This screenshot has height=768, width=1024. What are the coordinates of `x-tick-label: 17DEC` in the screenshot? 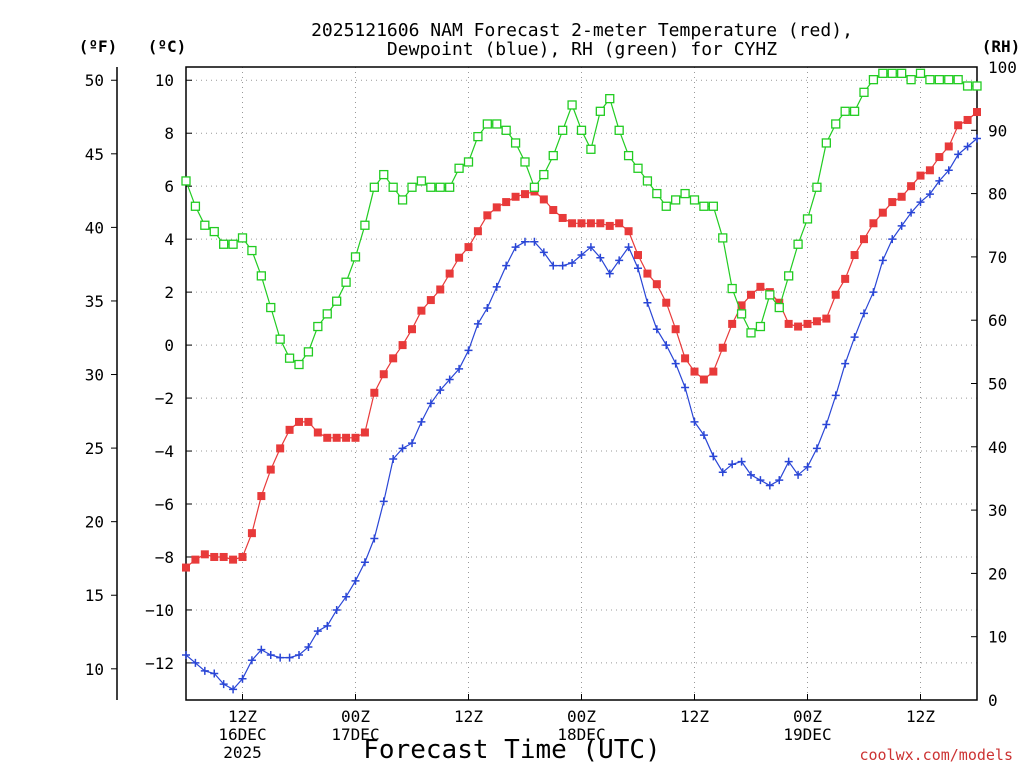 It's located at (355, 734).